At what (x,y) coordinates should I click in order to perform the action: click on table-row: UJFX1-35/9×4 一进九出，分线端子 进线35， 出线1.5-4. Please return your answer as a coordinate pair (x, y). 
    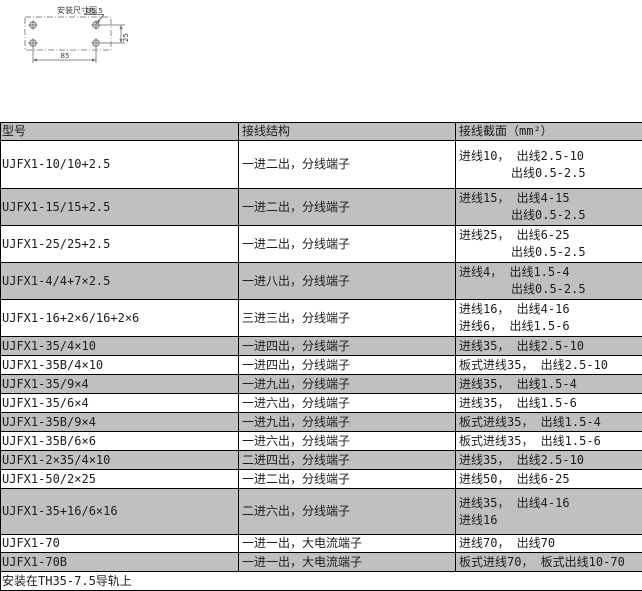
    Looking at the image, I should click on (321, 384).